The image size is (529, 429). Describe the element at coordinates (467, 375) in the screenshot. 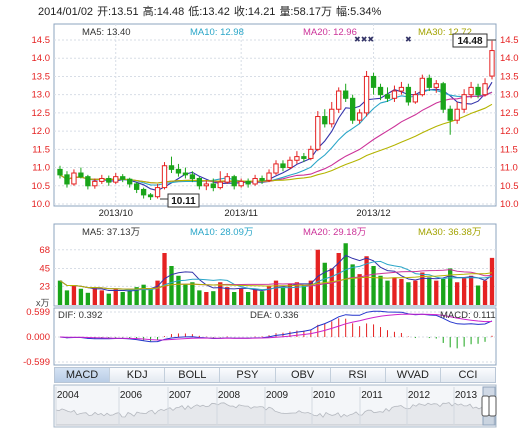

I see `tab-cci: CCI` at that location.